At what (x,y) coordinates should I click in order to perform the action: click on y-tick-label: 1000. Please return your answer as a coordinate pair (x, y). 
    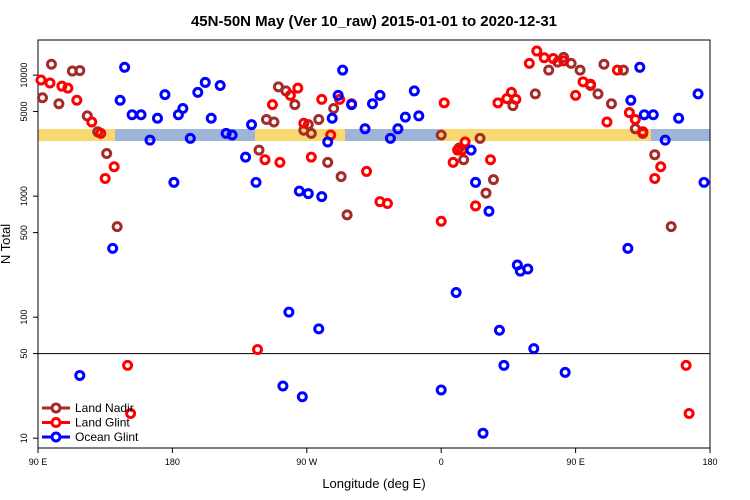
    Looking at the image, I should click on (24, 196).